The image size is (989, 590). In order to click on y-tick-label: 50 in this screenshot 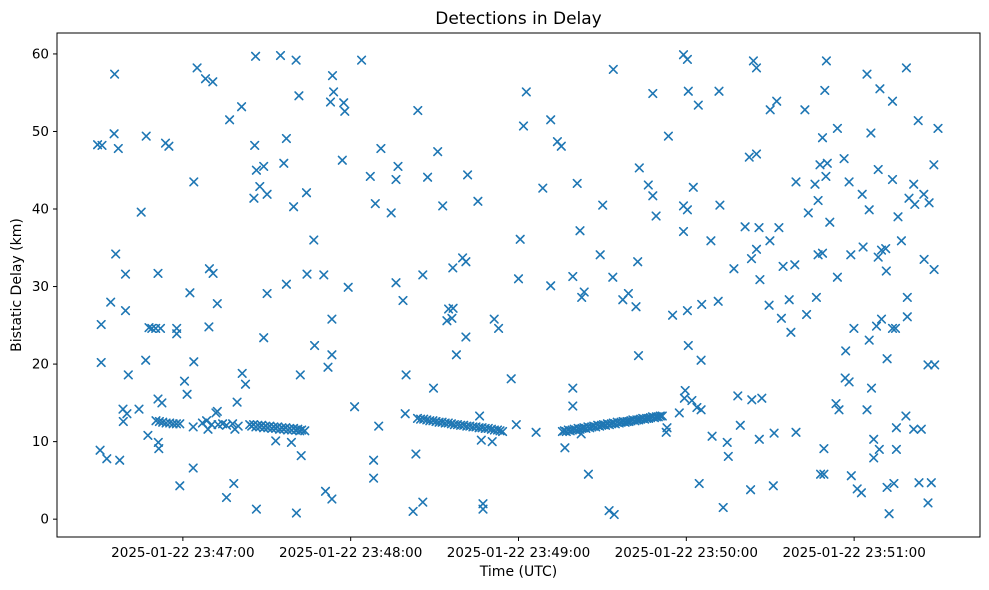, I will do `click(40, 132)`.